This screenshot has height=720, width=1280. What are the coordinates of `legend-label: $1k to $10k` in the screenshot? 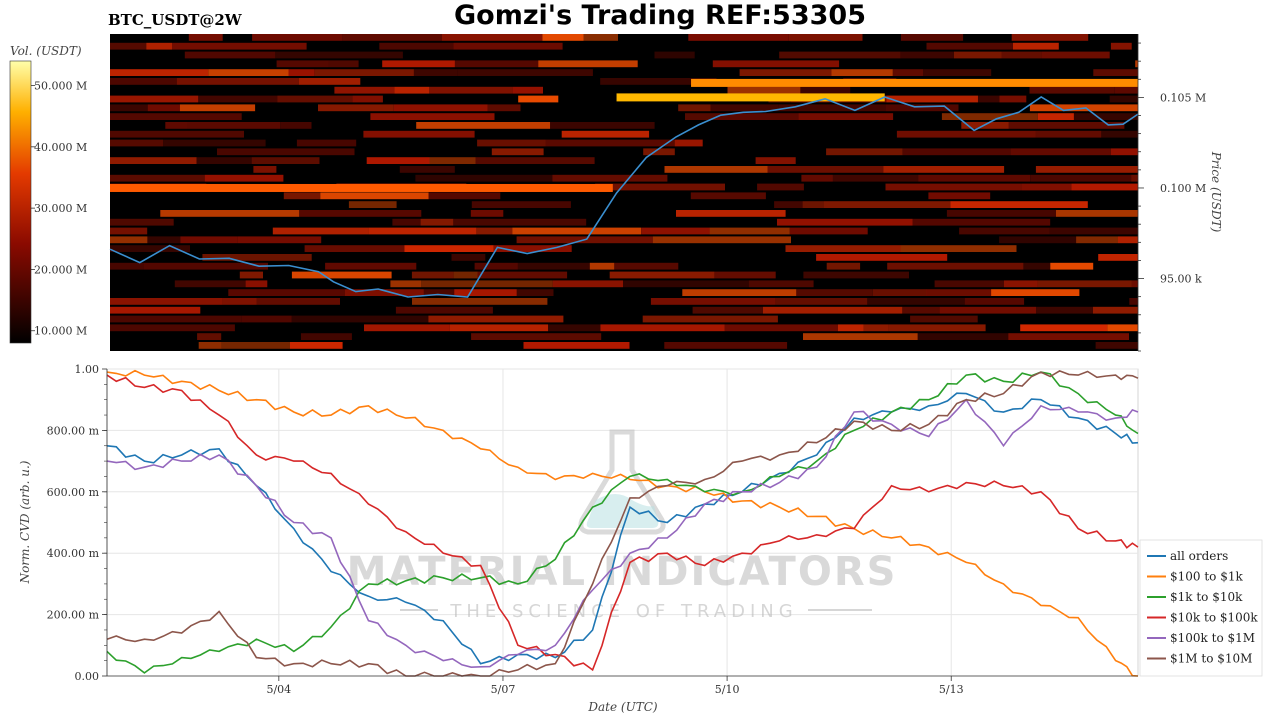 It's located at (1206, 597).